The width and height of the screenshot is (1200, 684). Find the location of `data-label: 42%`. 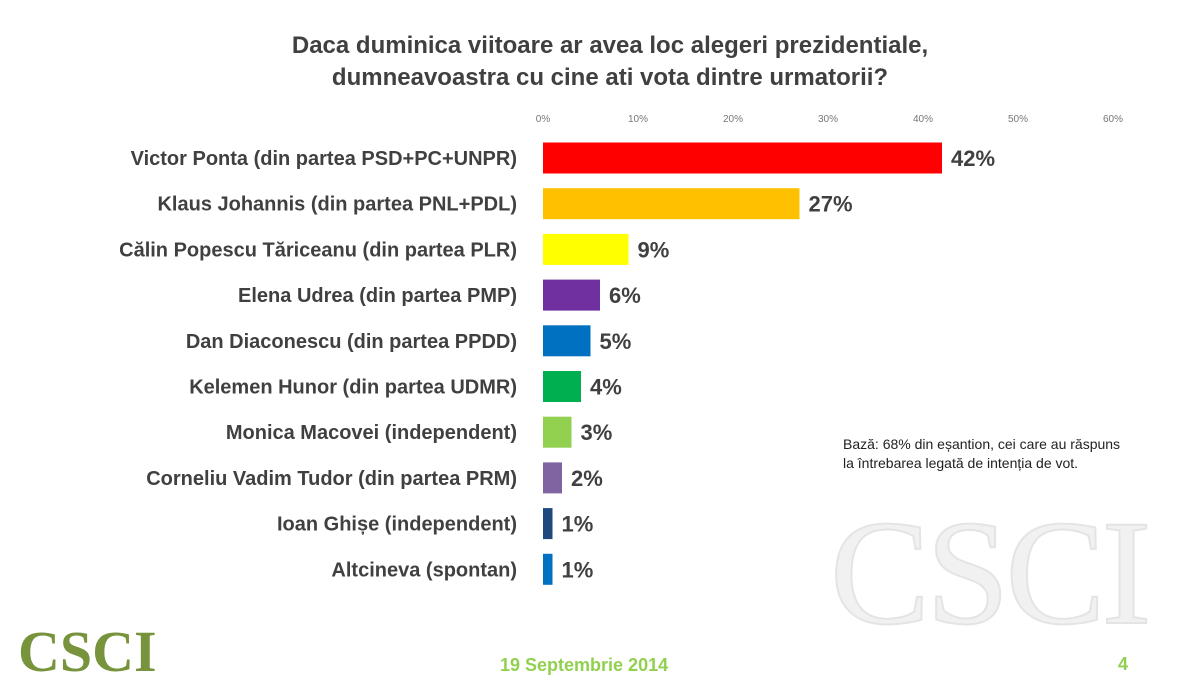

data-label: 42% is located at coordinates (973, 158).